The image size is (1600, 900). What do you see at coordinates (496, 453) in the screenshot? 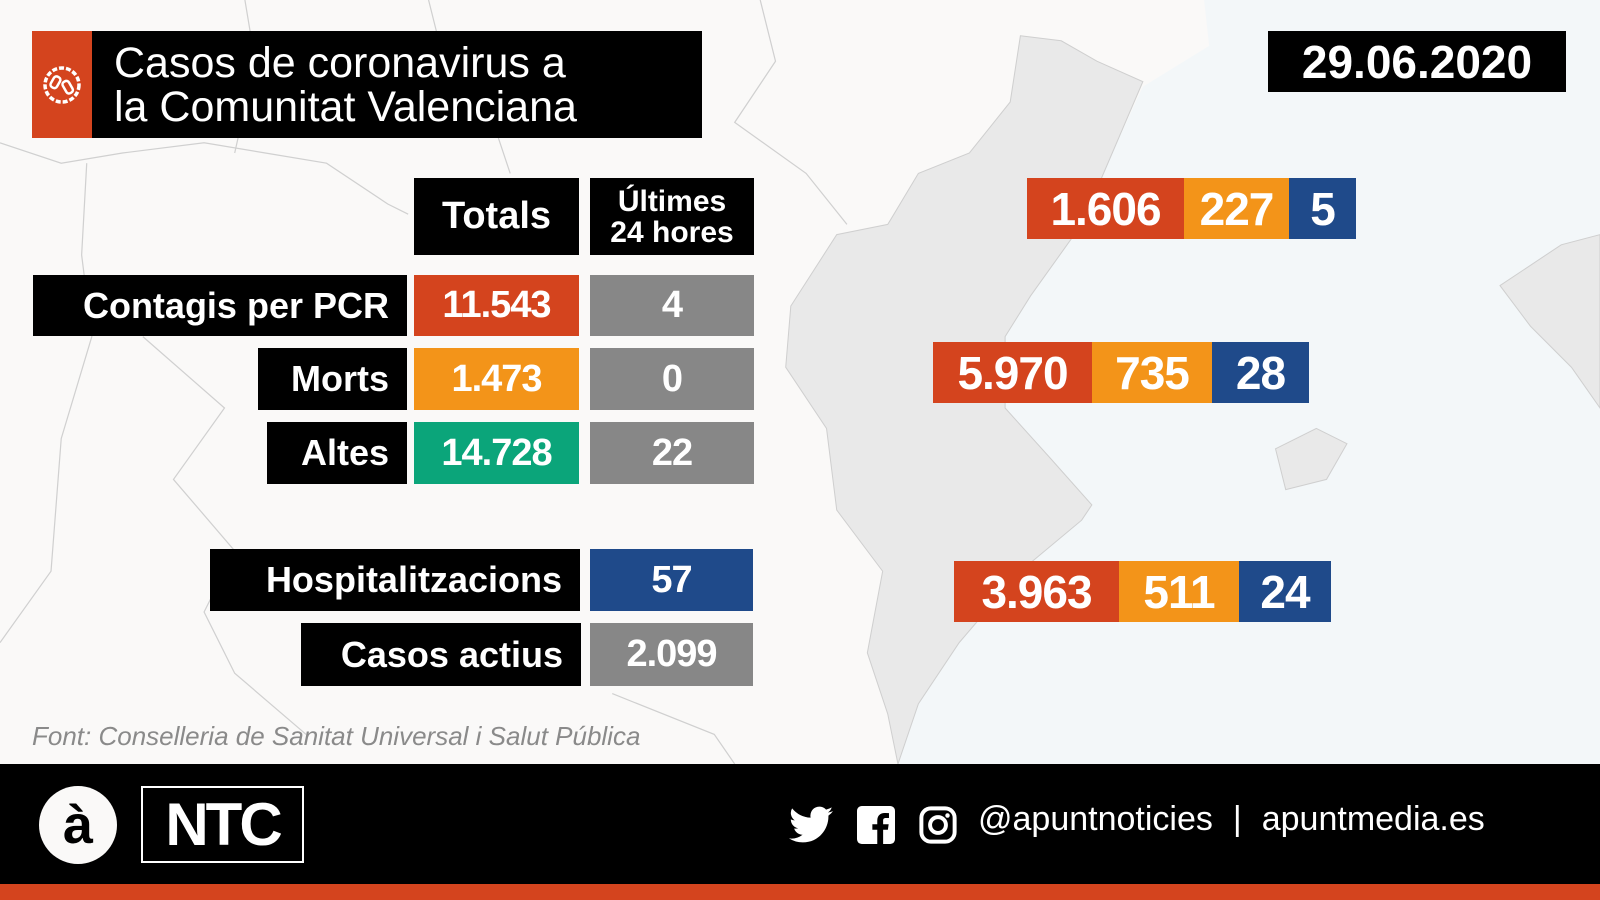
I see `altes-total: 14.728` at bounding box center [496, 453].